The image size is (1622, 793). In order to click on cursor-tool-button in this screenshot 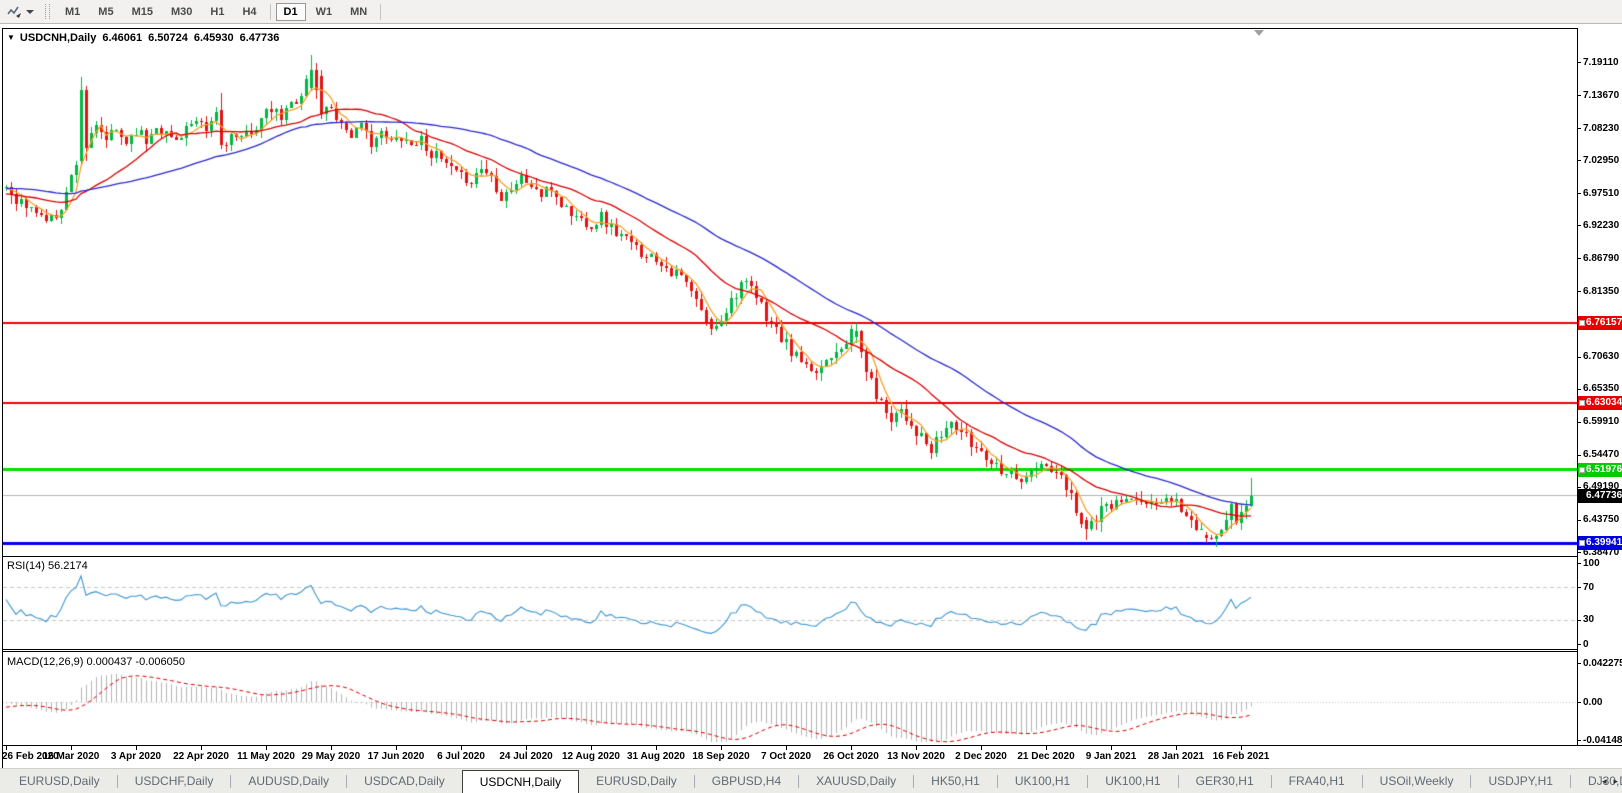, I will do `click(20, 12)`.